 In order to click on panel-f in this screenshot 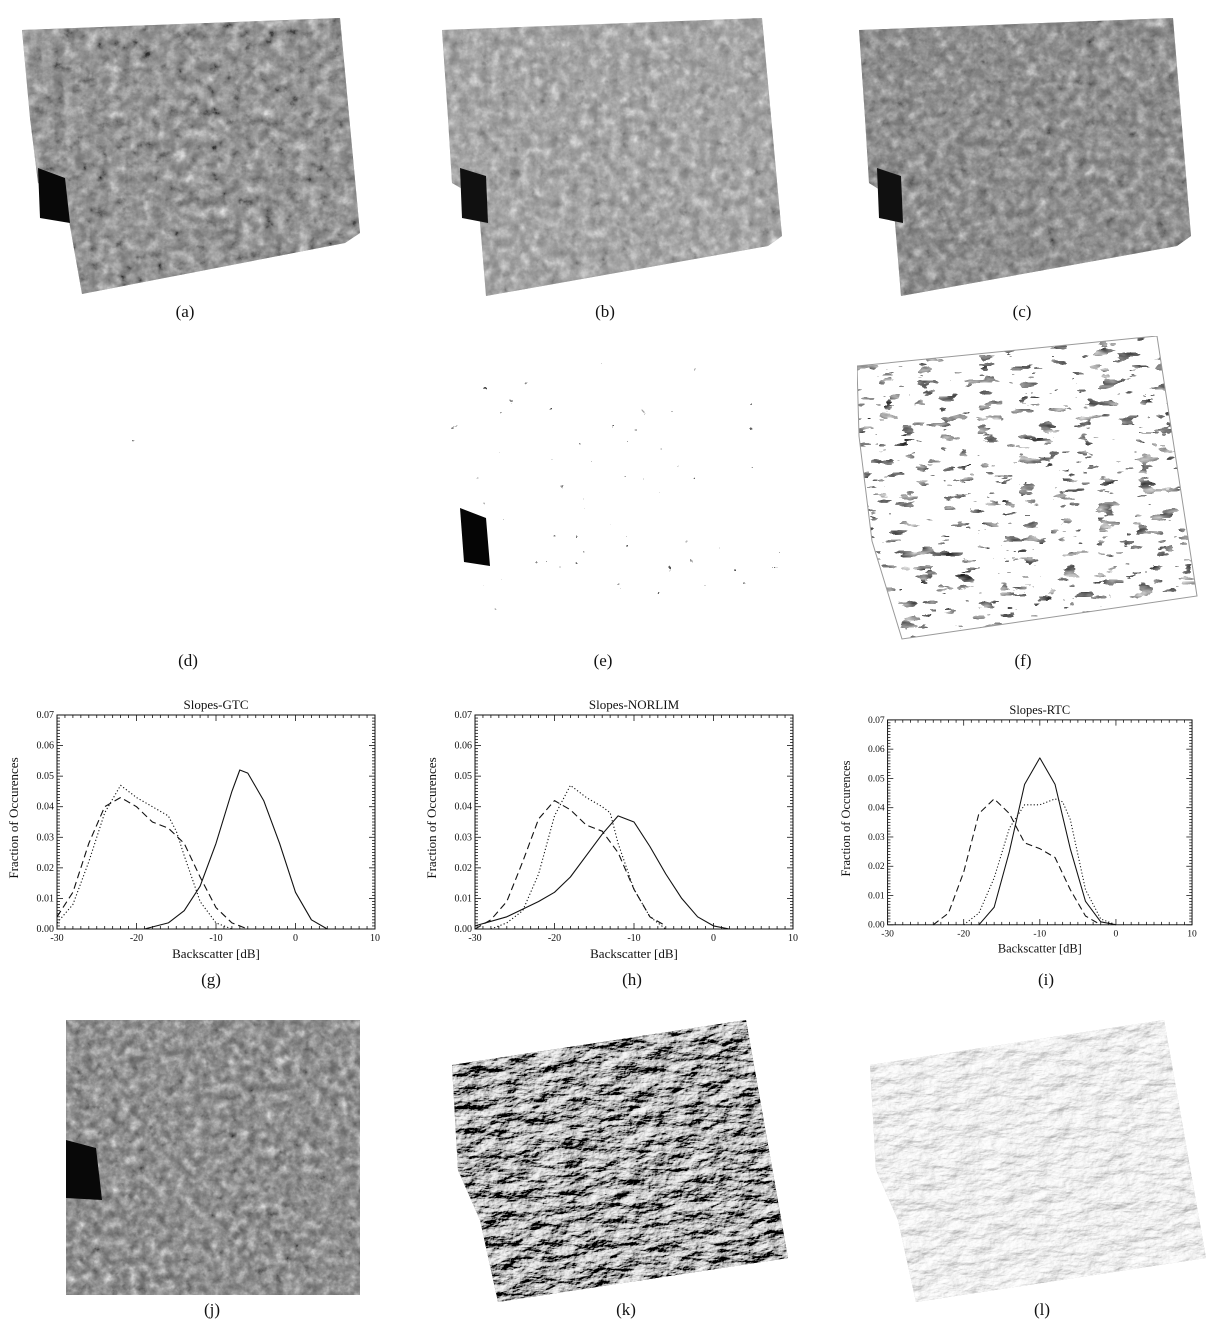, I will do `click(1031, 488)`.